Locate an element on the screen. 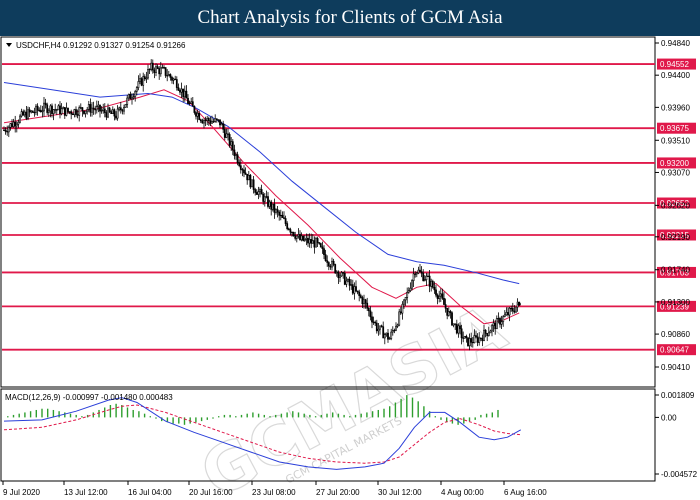 This screenshot has height=500, width=700. level-label: 0.93200 is located at coordinates (674, 163).